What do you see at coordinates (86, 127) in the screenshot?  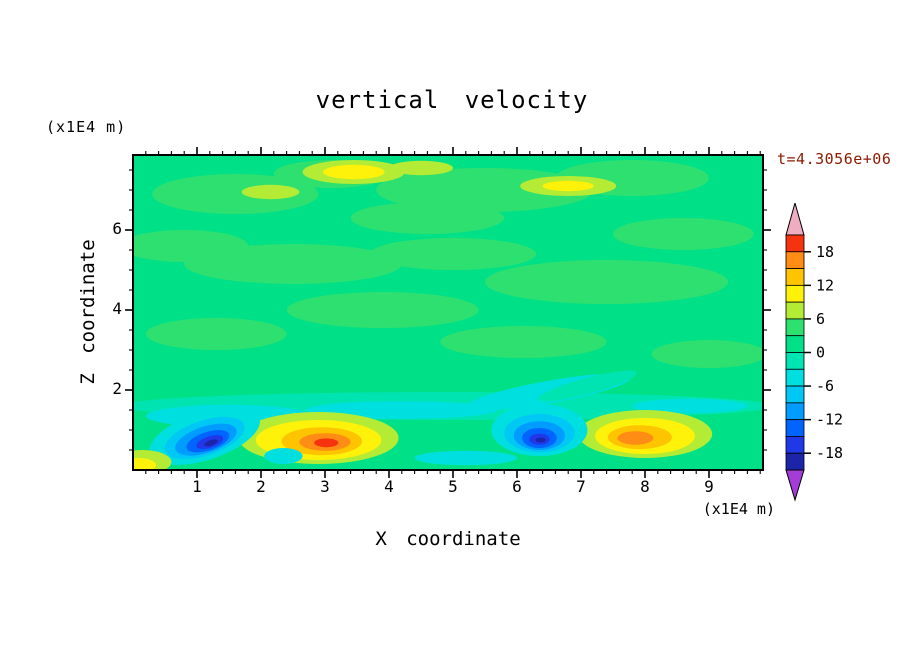 I see `y-axis-unit: (x1E4 m)` at bounding box center [86, 127].